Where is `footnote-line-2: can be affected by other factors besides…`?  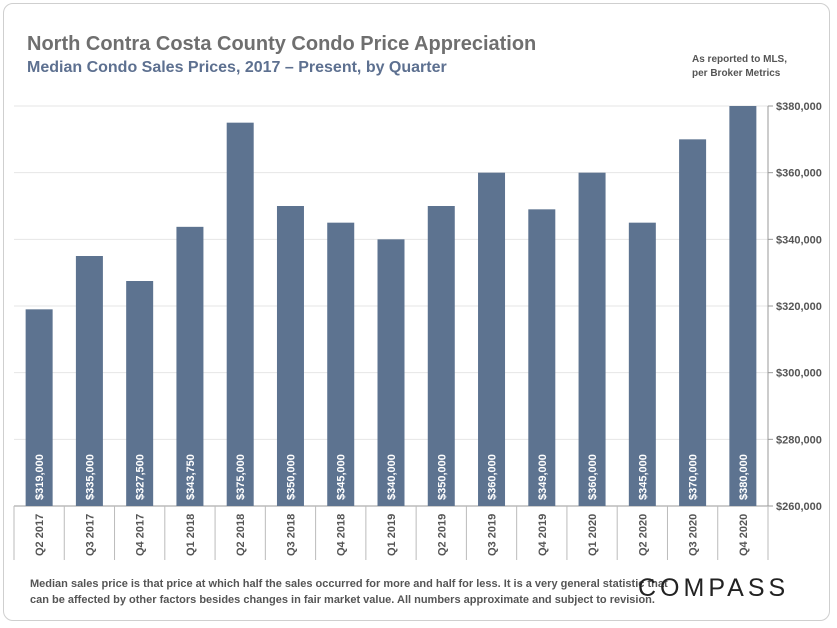
footnote-line-2: can be affected by other factors besides… is located at coordinates (342, 600).